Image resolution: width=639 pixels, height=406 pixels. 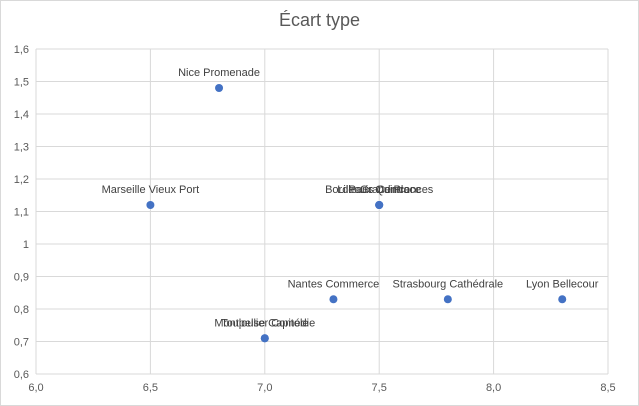 I want to click on chart-title: Écart type, so click(x=319, y=20).